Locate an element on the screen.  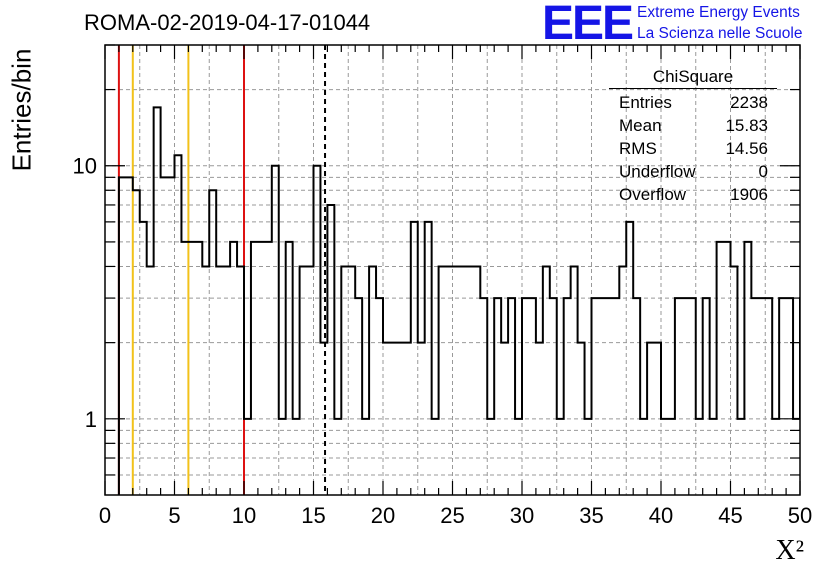
stats-label: RMS is located at coordinates (638, 148).